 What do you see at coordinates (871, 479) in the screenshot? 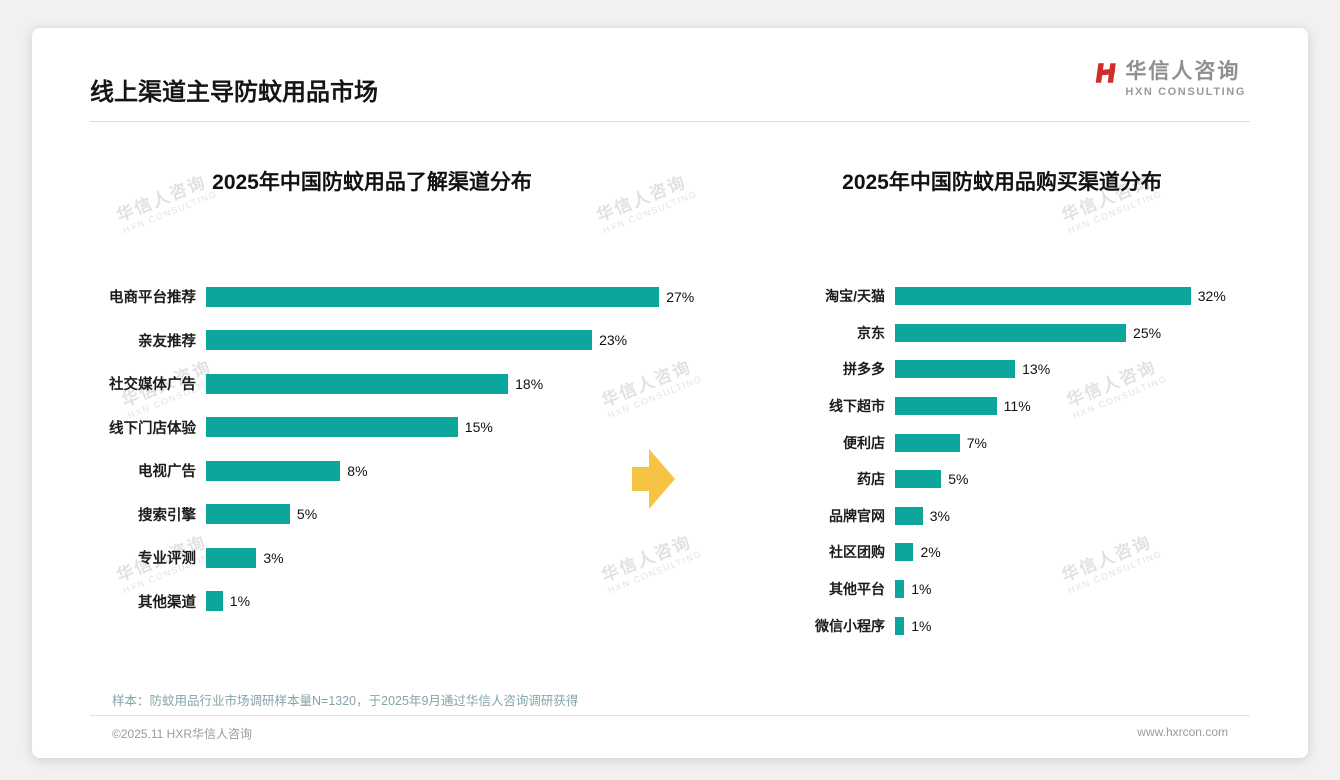
I see `bar-label: 药店` at bounding box center [871, 479].